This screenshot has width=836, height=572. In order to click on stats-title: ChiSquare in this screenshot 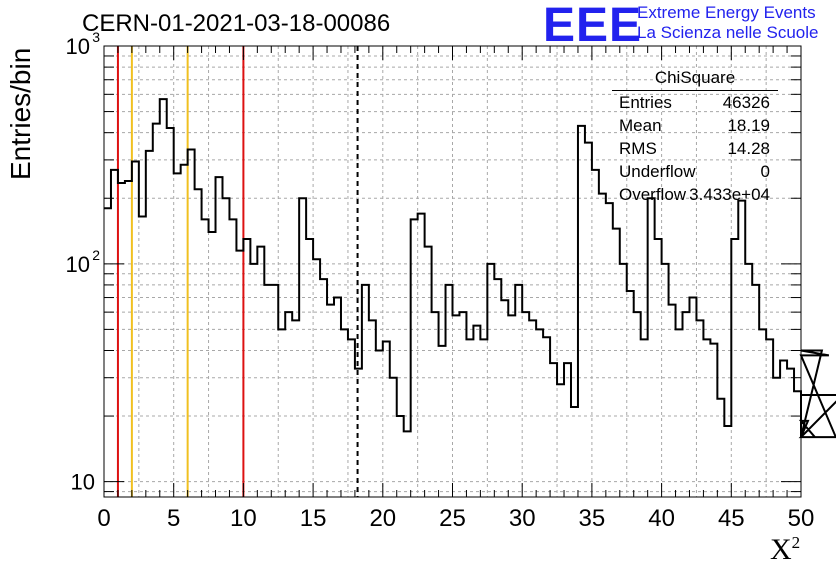, I will do `click(695, 77)`.